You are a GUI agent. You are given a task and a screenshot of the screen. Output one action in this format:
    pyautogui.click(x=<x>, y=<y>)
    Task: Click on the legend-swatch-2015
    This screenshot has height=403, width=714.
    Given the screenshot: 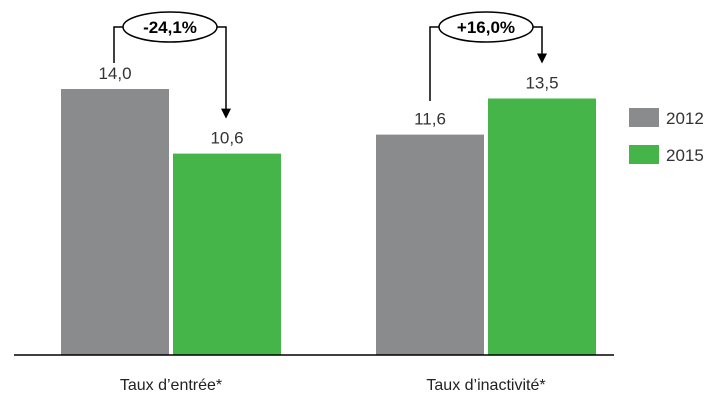 What is the action you would take?
    pyautogui.click(x=644, y=154)
    